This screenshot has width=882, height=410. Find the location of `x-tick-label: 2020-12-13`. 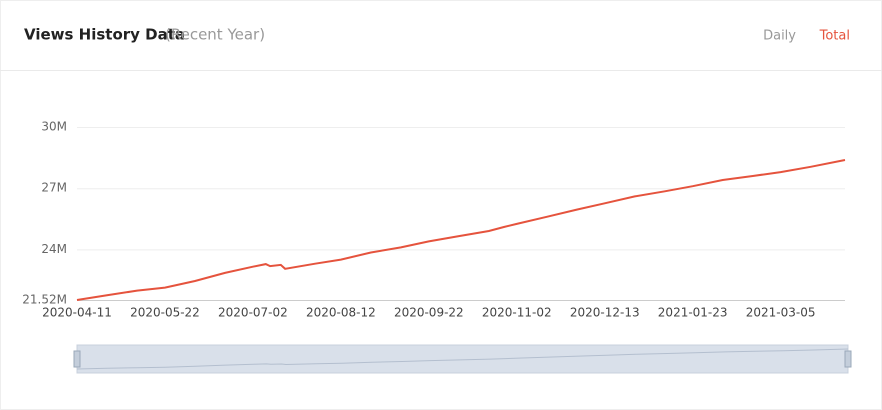

x-tick-label: 2020-12-13 is located at coordinates (605, 313).